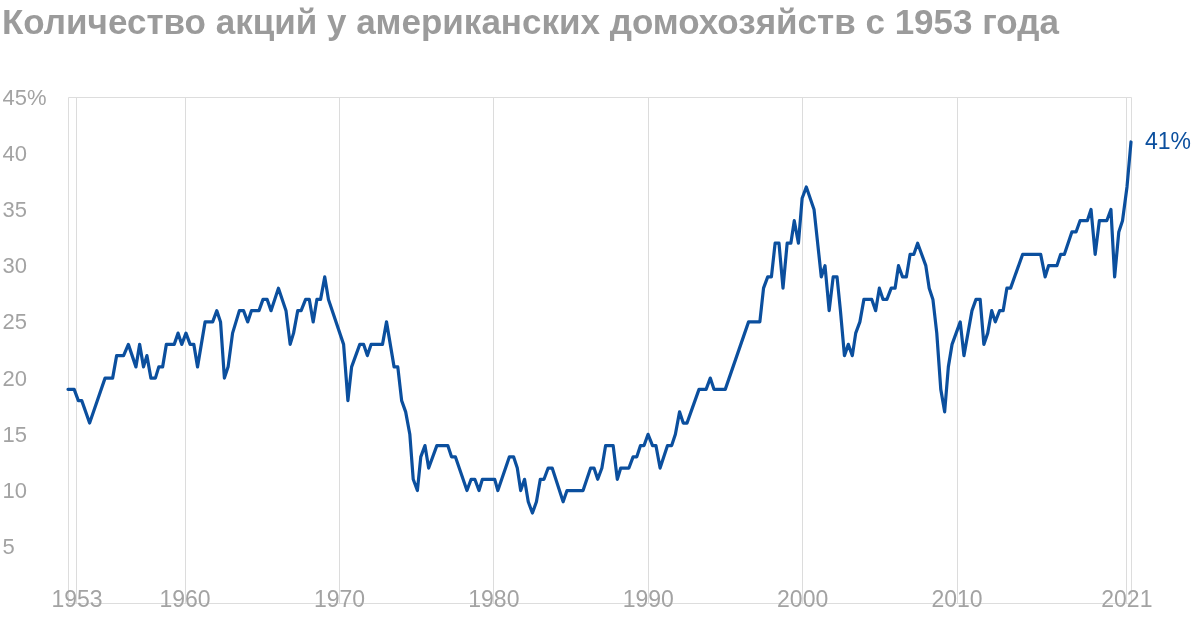  What do you see at coordinates (494, 598) in the screenshot?
I see `x-tick-label: 1980` at bounding box center [494, 598].